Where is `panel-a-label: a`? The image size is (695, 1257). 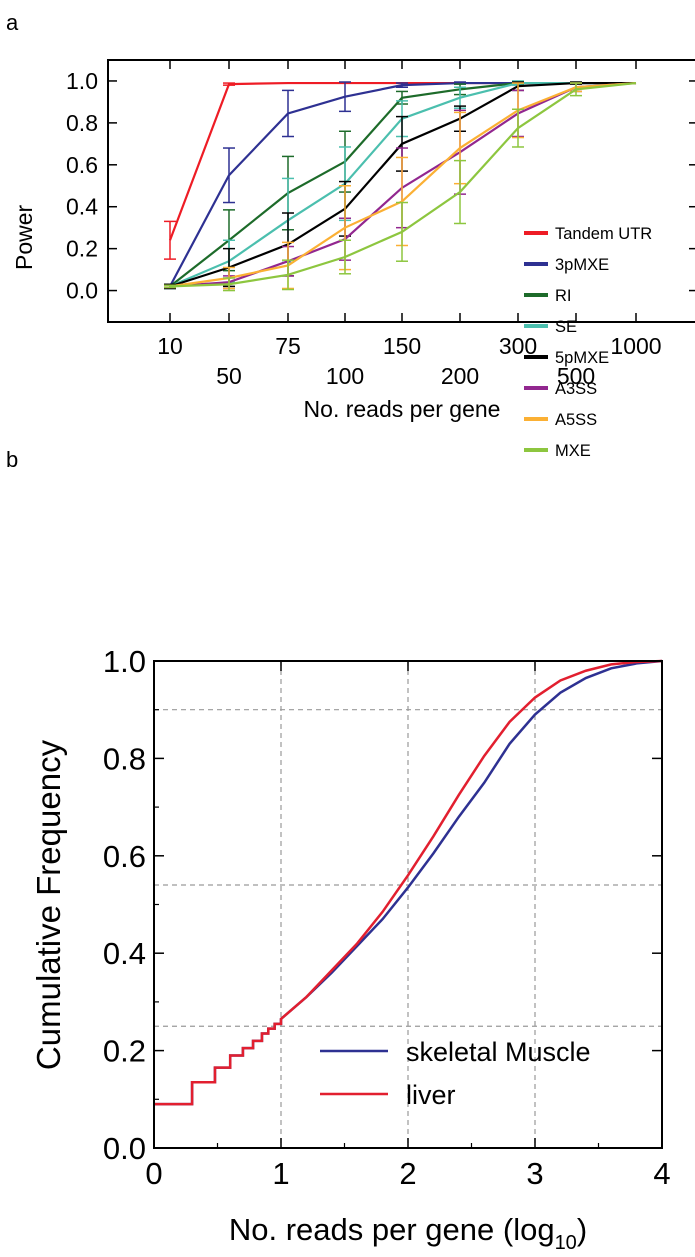 panel-a-label: a is located at coordinates (12, 22).